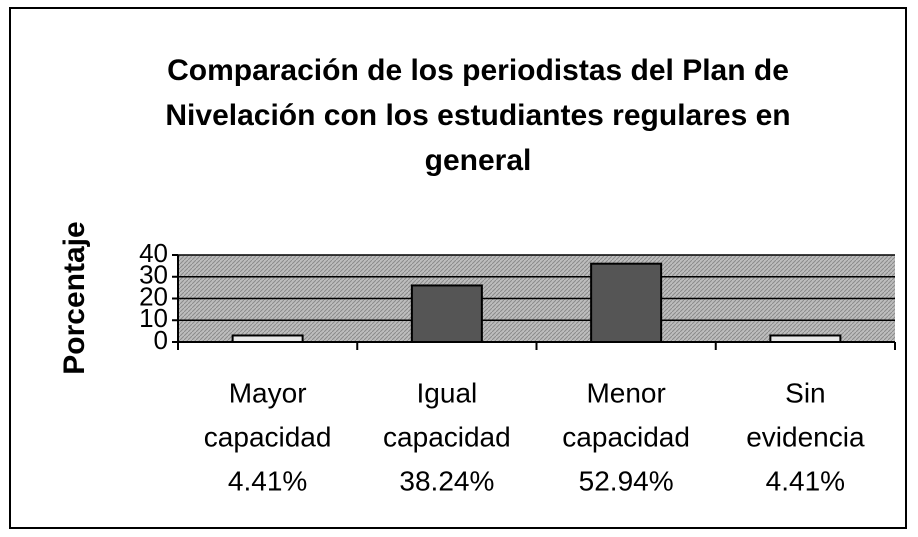 This screenshot has width=918, height=537. Describe the element at coordinates (153, 318) in the screenshot. I see `y-tick-label: 10` at that location.